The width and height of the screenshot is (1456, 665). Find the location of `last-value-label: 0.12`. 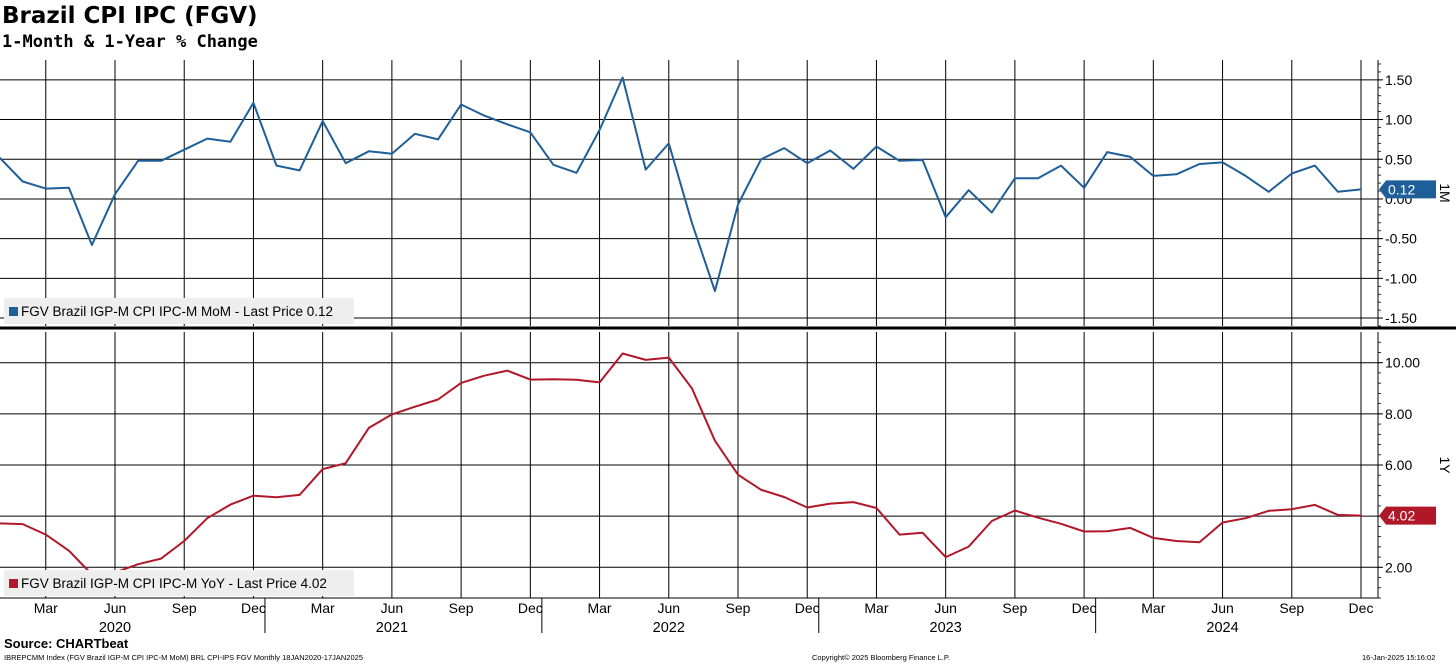

last-value-label: 0.12 is located at coordinates (1401, 189).